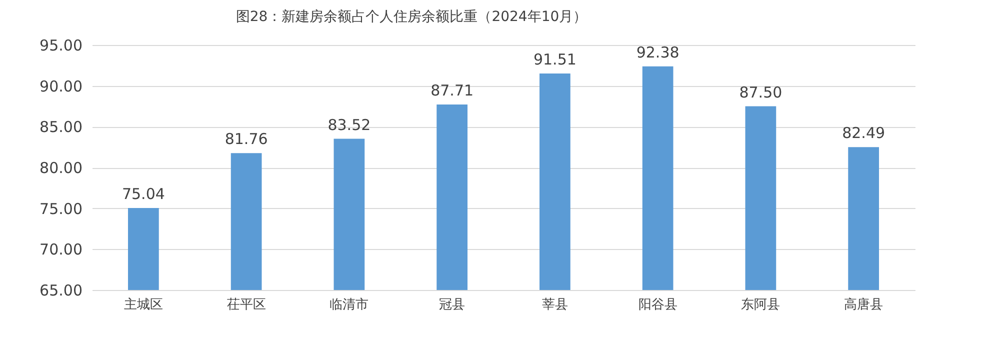  What do you see at coordinates (143, 304) in the screenshot?
I see `x-tick-label: 主城区` at bounding box center [143, 304].